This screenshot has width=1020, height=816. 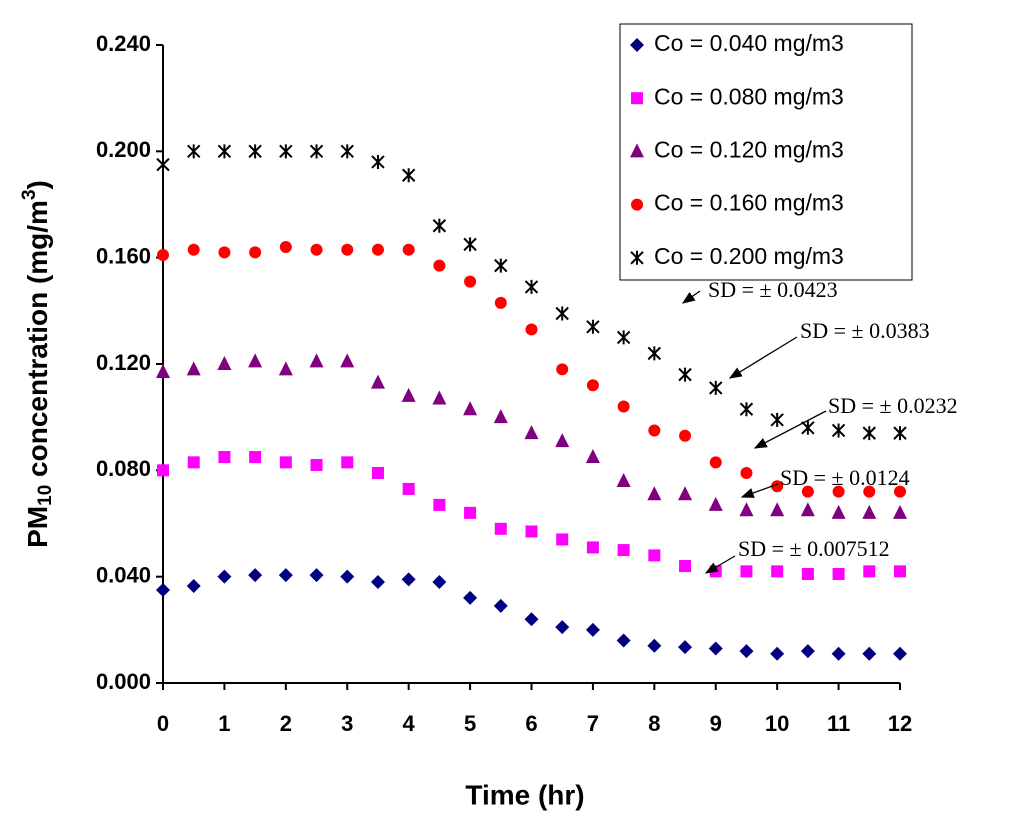 I want to click on x-tick-label: 10, so click(x=777, y=723).